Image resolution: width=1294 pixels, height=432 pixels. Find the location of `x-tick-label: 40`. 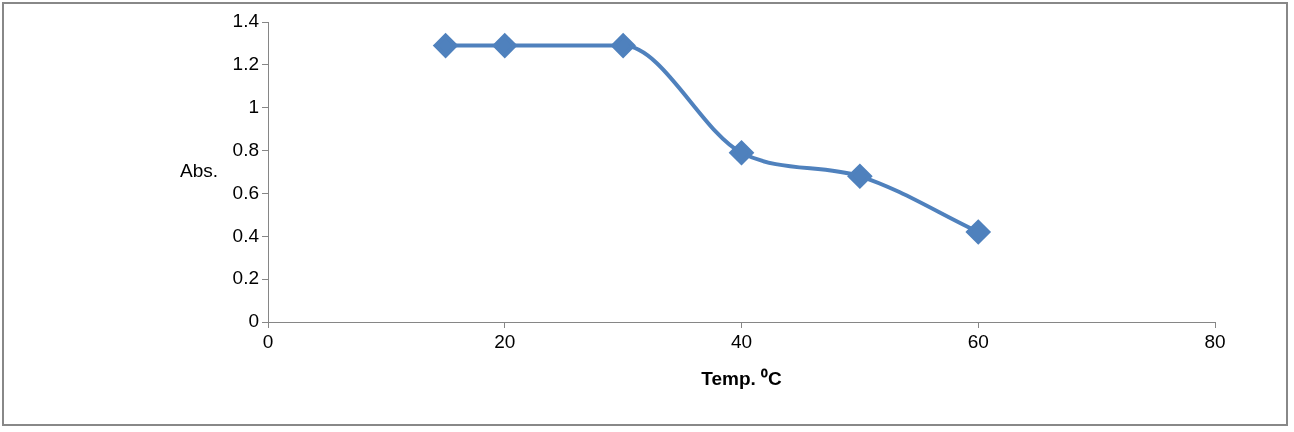

x-tick-label: 40 is located at coordinates (741, 341).